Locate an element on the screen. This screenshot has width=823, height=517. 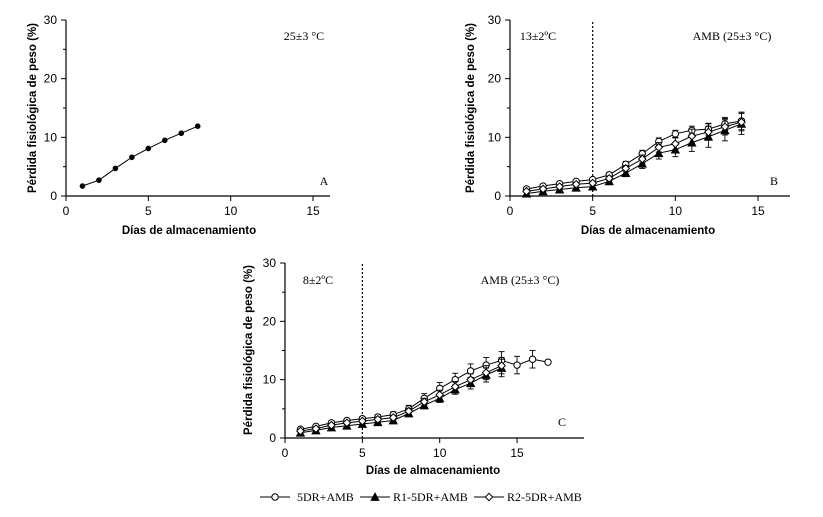
circle-open-marker is located at coordinates (275, 497).